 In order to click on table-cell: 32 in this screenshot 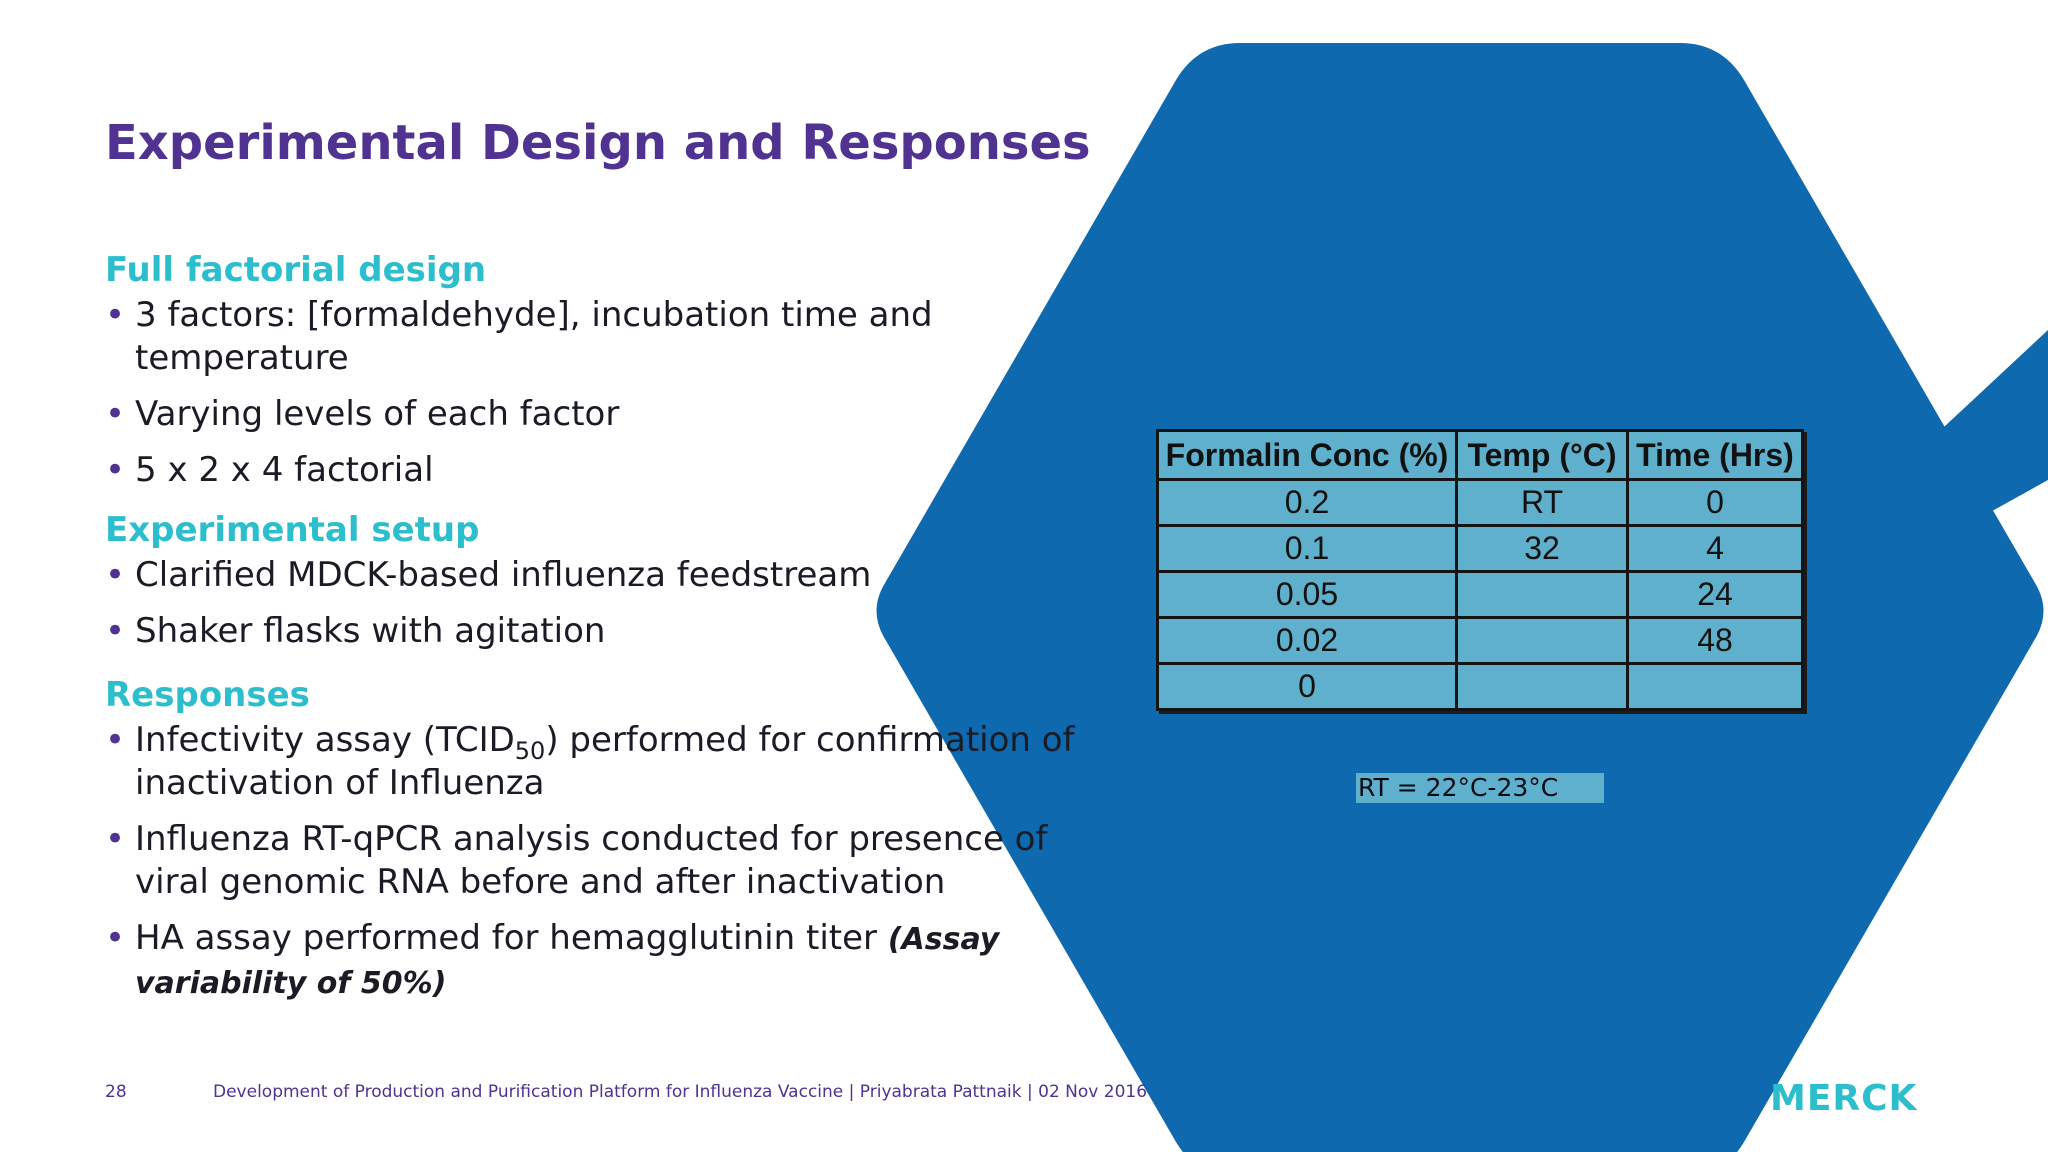, I will do `click(1542, 548)`.